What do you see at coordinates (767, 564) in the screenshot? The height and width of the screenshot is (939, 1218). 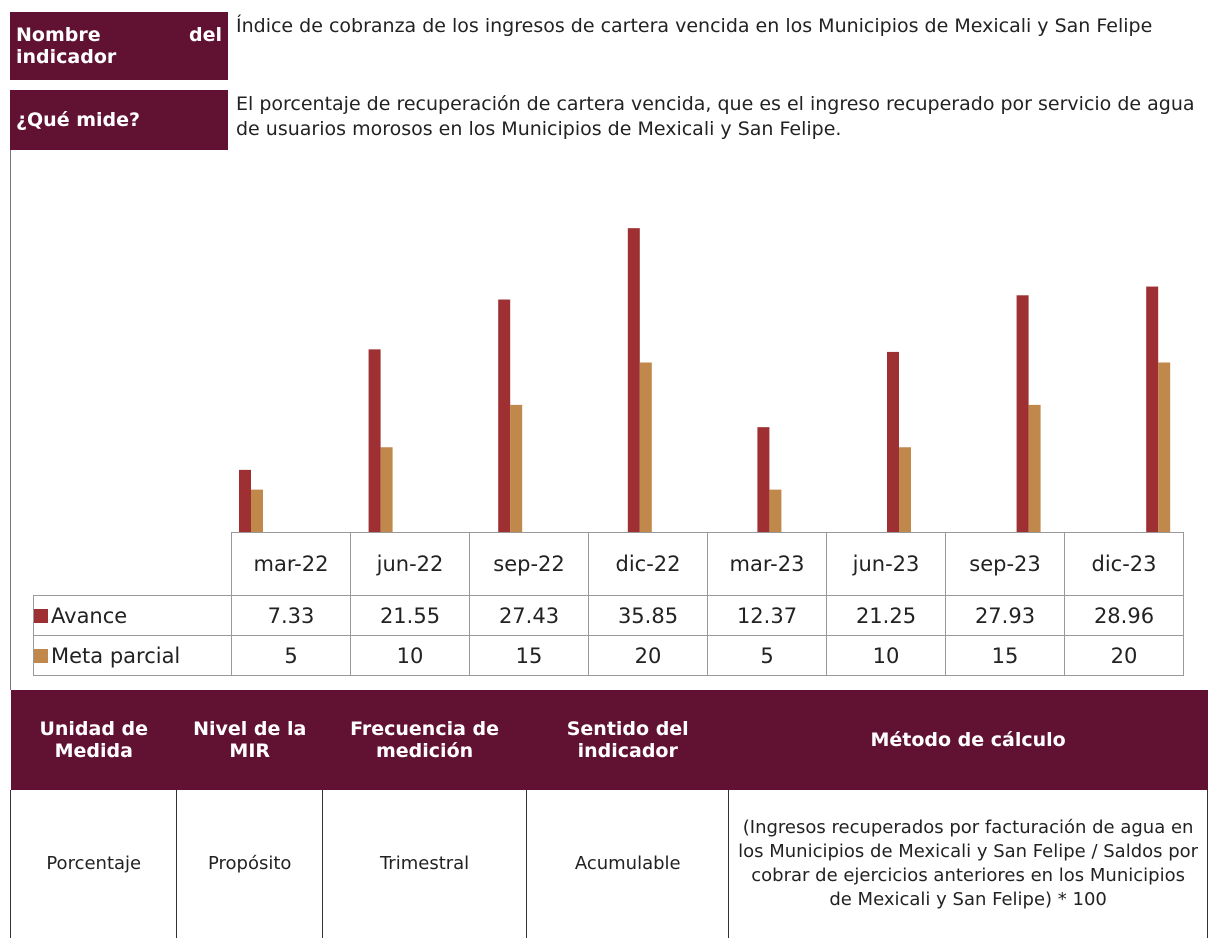 I see `category-label: mar-23` at bounding box center [767, 564].